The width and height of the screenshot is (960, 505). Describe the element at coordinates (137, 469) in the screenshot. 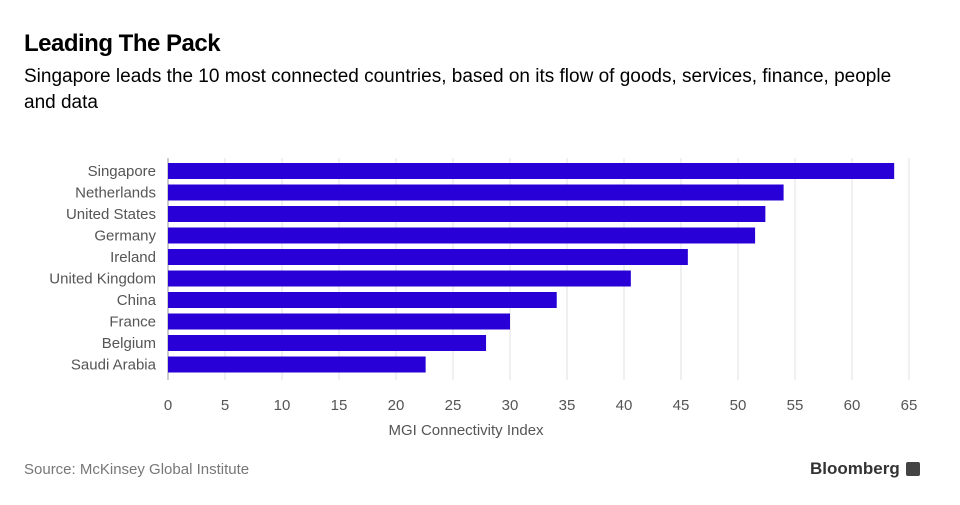

I see `source-note: Source: McKinsey Global Institute` at that location.